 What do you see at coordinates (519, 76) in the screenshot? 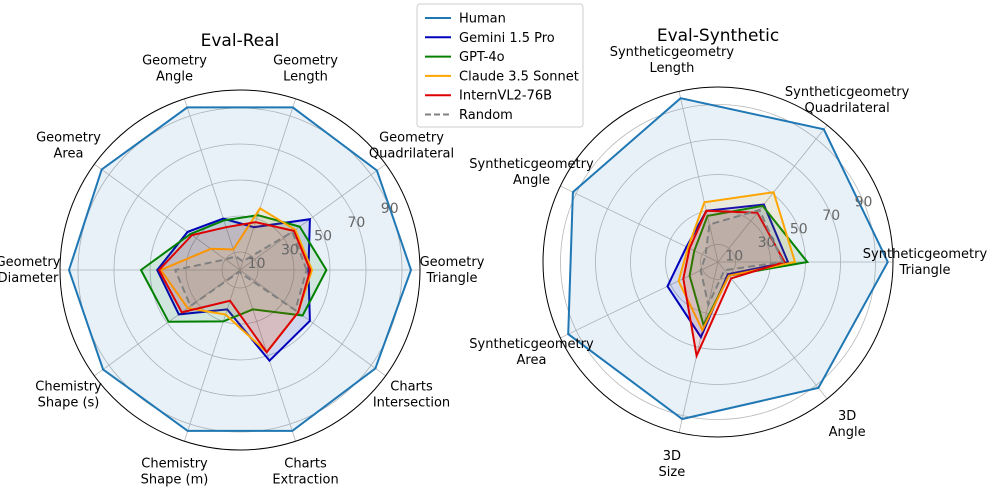
I see `legend-label-claude-3-5-sonnet: Claude 3.5 Sonnet` at bounding box center [519, 76].